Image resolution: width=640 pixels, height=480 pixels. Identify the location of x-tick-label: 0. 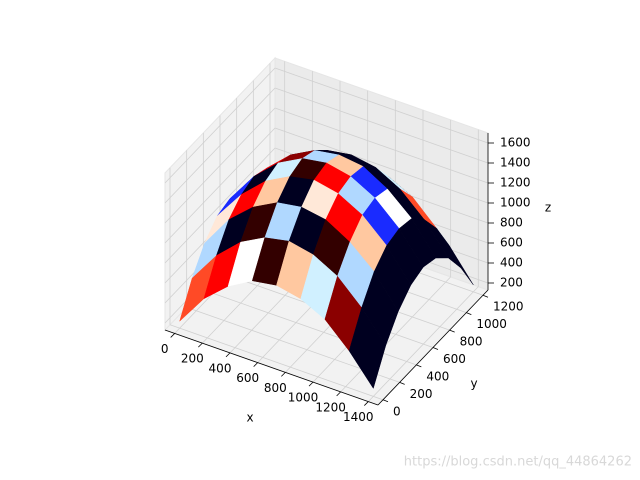
(165, 349).